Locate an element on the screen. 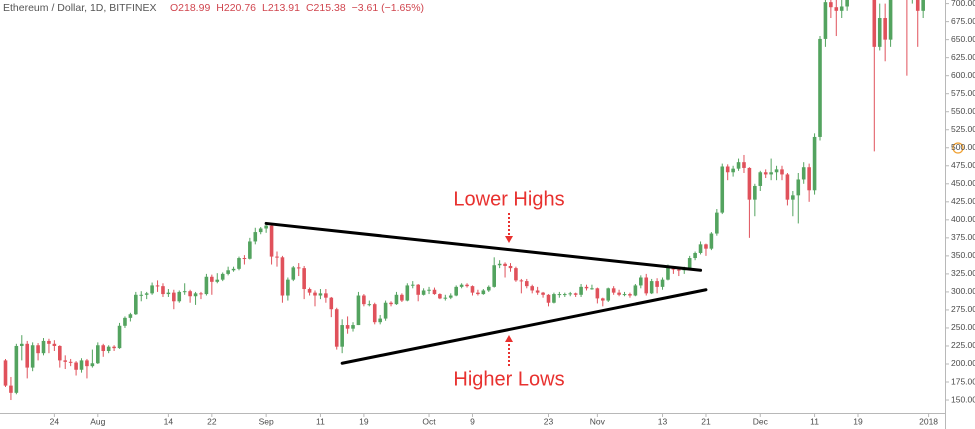  y-tick-label: 650.00 is located at coordinates (963, 39).